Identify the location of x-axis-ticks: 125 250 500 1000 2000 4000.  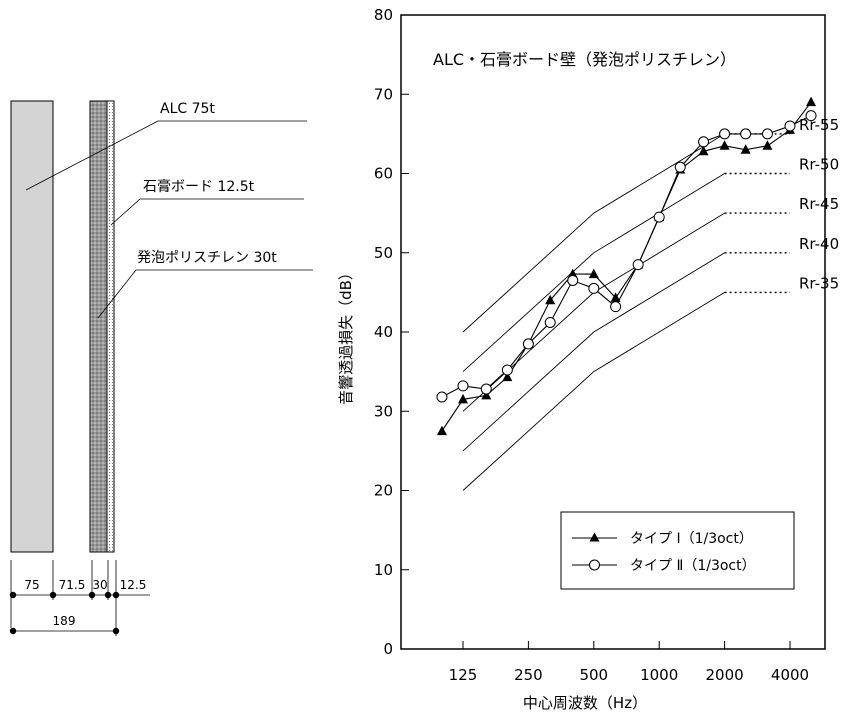
(629, 662).